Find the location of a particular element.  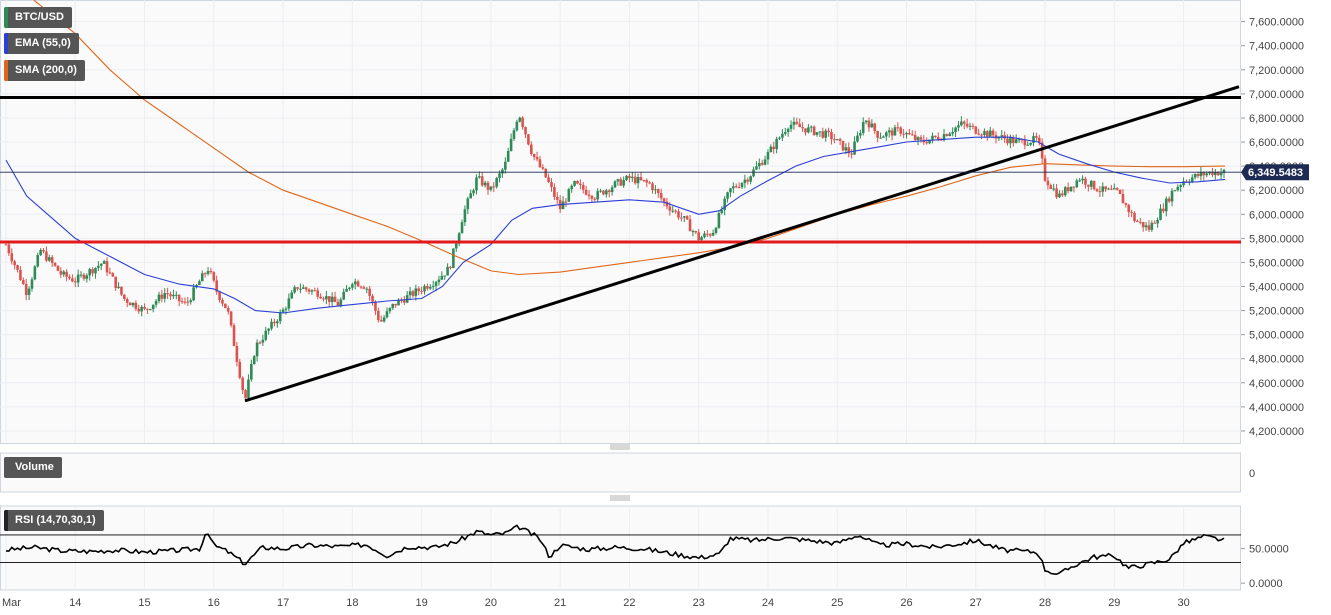

rsi-legend: RSI (14,70,30,1) is located at coordinates (54, 520).